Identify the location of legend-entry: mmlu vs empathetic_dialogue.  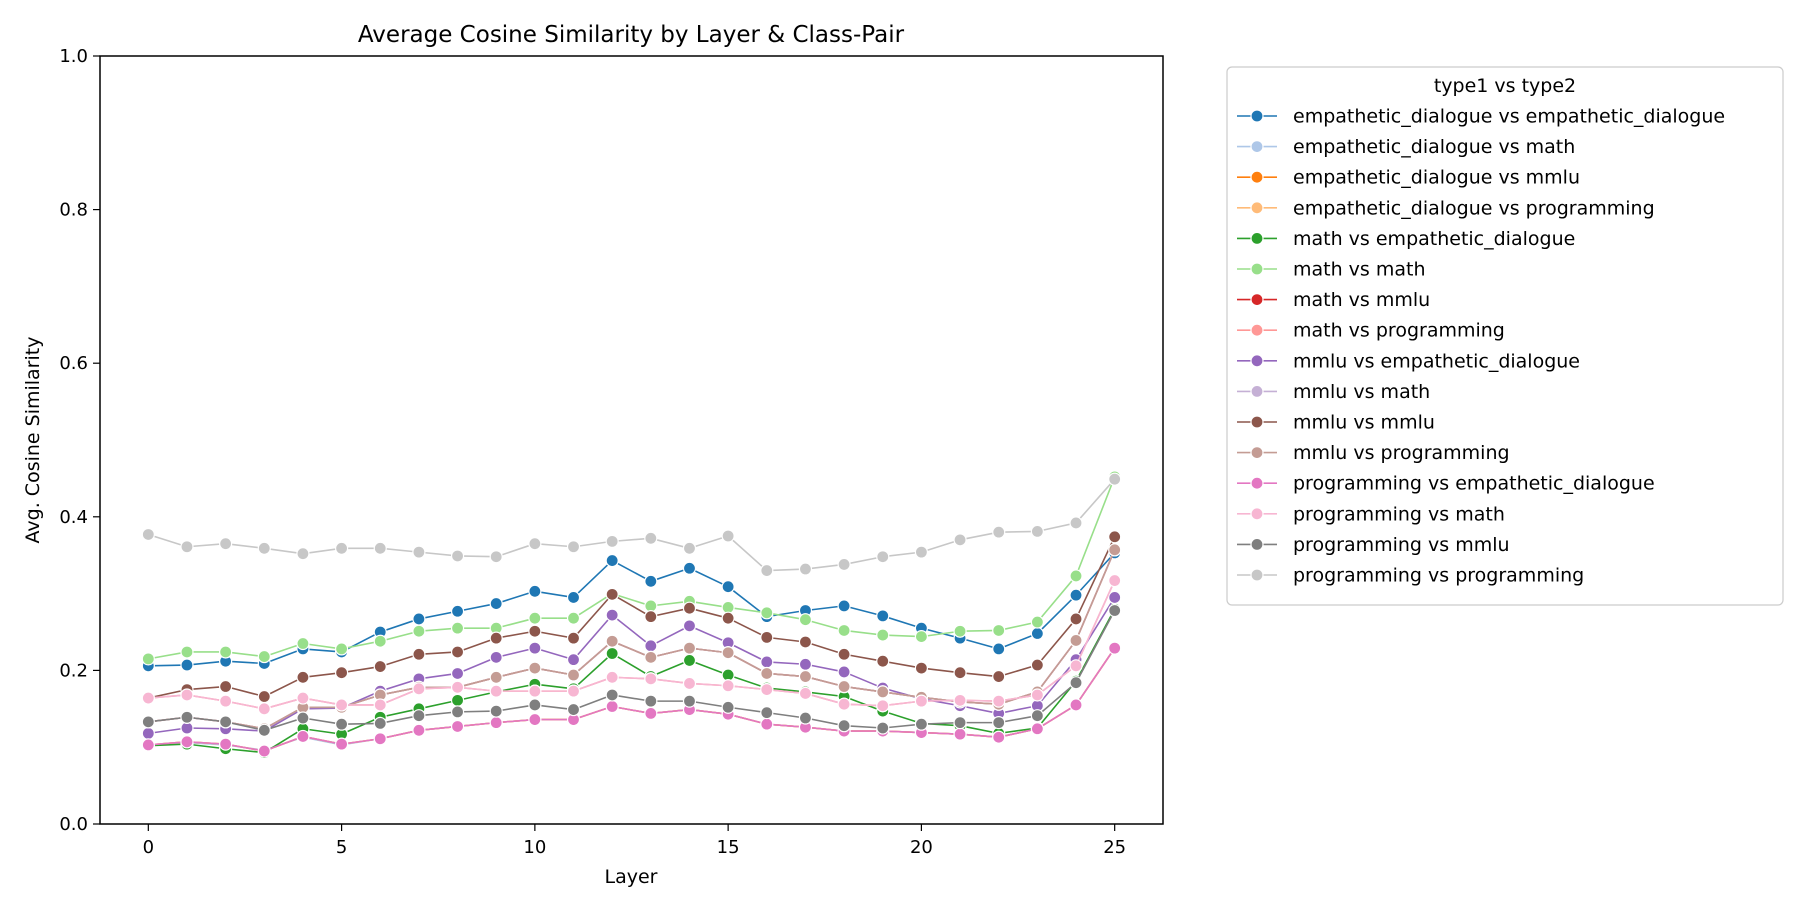
(1408, 361).